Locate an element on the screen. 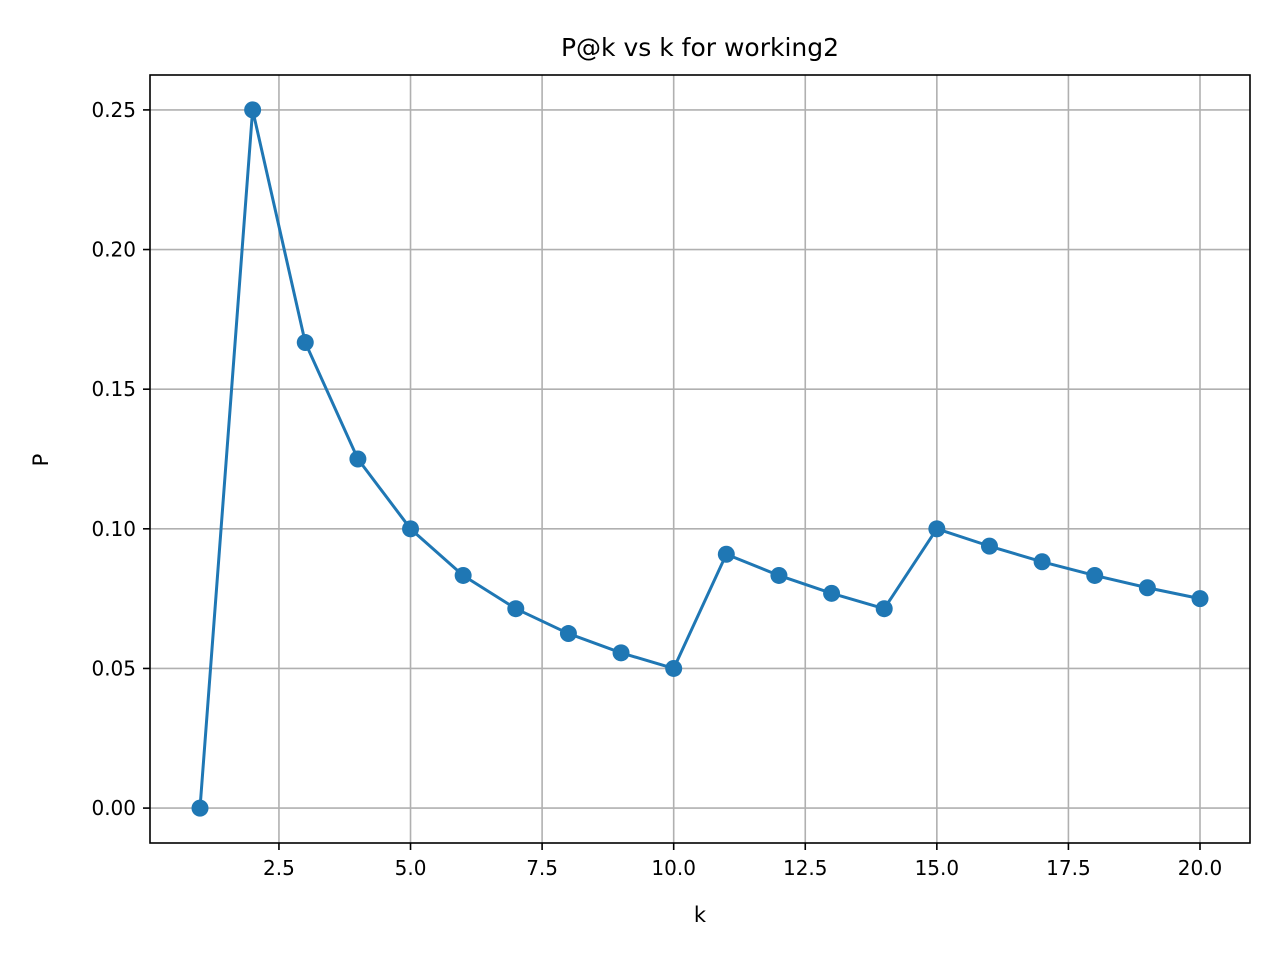 The height and width of the screenshot is (960, 1280). chart-title: P@k vs k for working2 is located at coordinates (700, 47).